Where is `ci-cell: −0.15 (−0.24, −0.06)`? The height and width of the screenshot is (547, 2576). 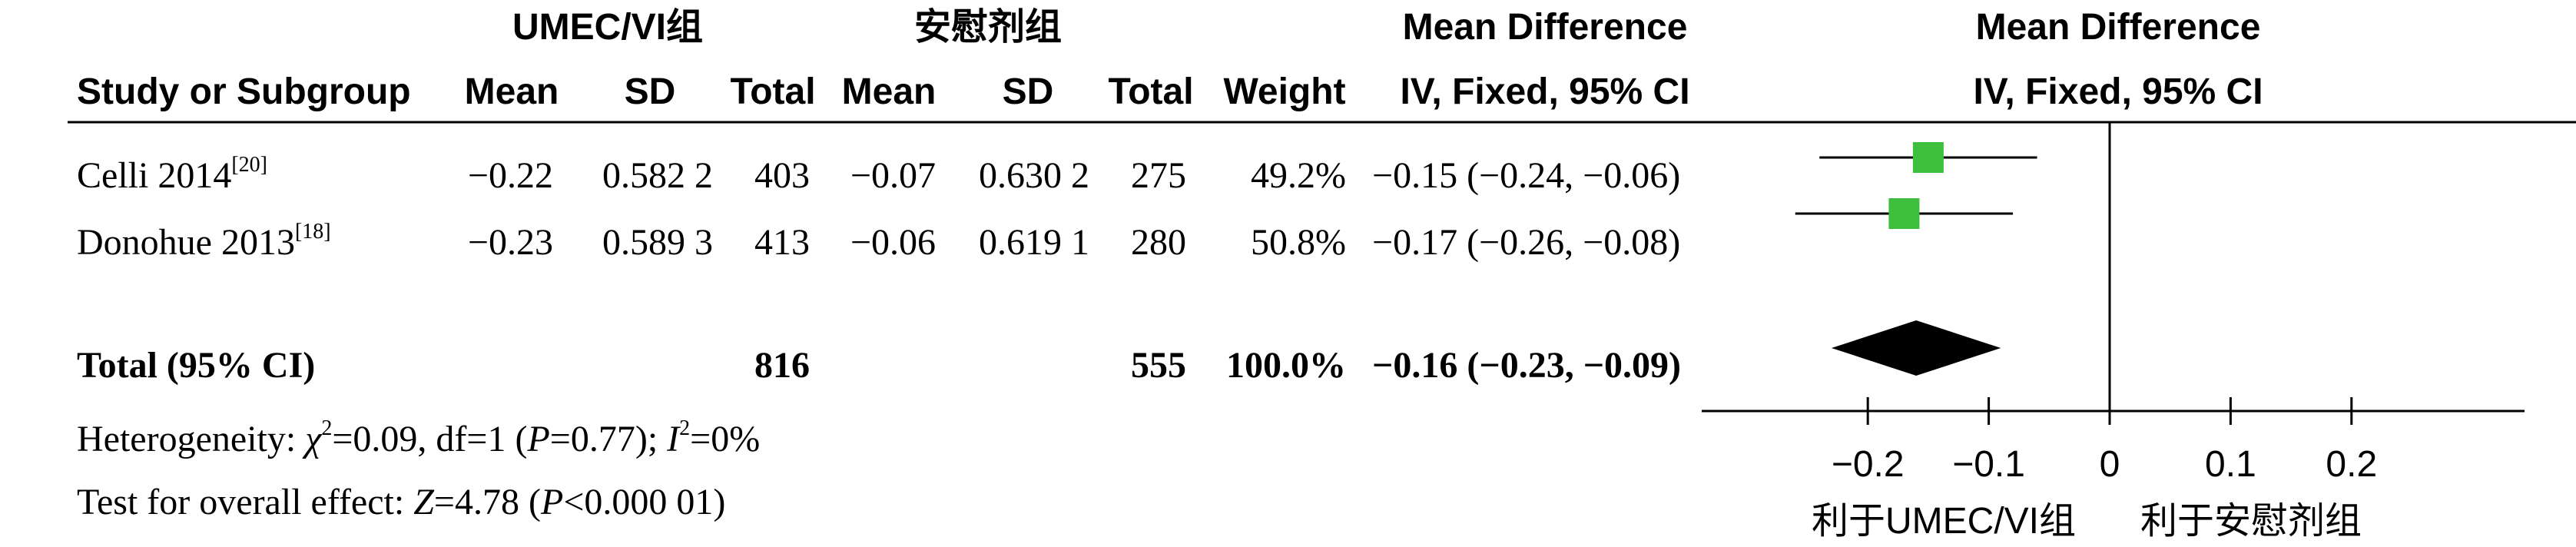 ci-cell: −0.15 (−0.24, −0.06) is located at coordinates (1526, 175).